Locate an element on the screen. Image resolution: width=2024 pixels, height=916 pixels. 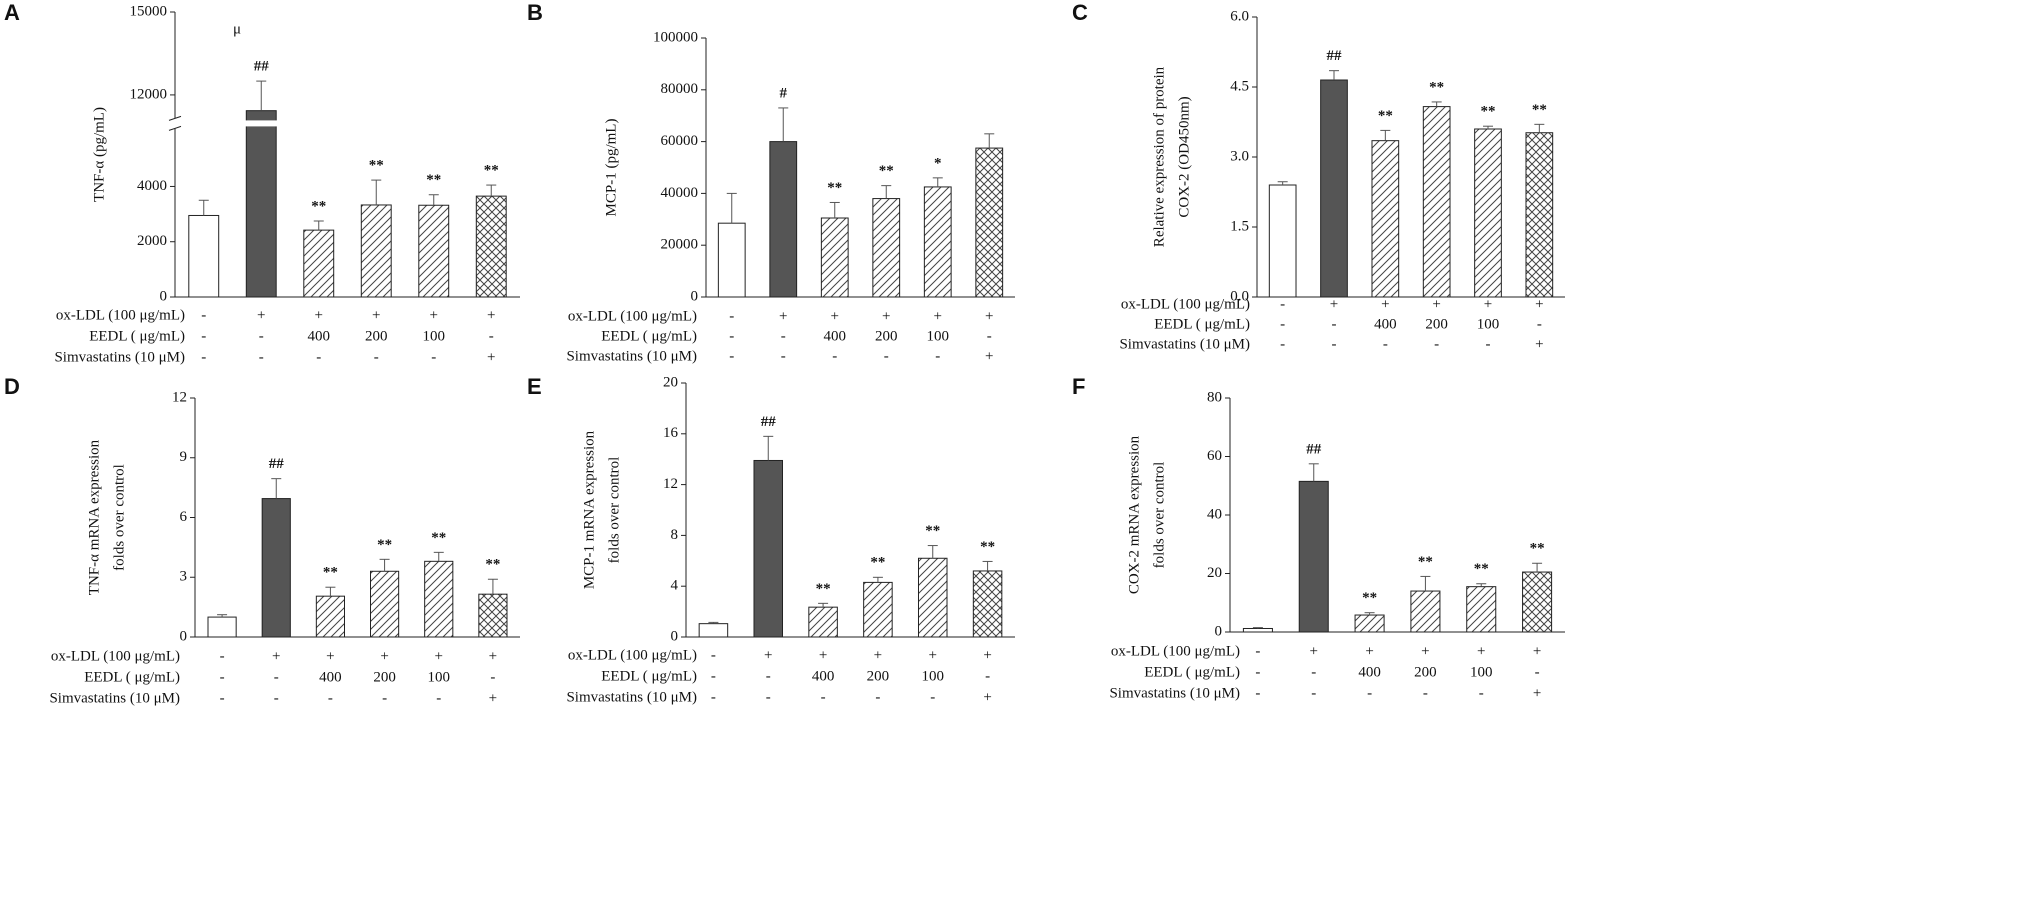
panel-label: C is located at coordinates (1080, 12).